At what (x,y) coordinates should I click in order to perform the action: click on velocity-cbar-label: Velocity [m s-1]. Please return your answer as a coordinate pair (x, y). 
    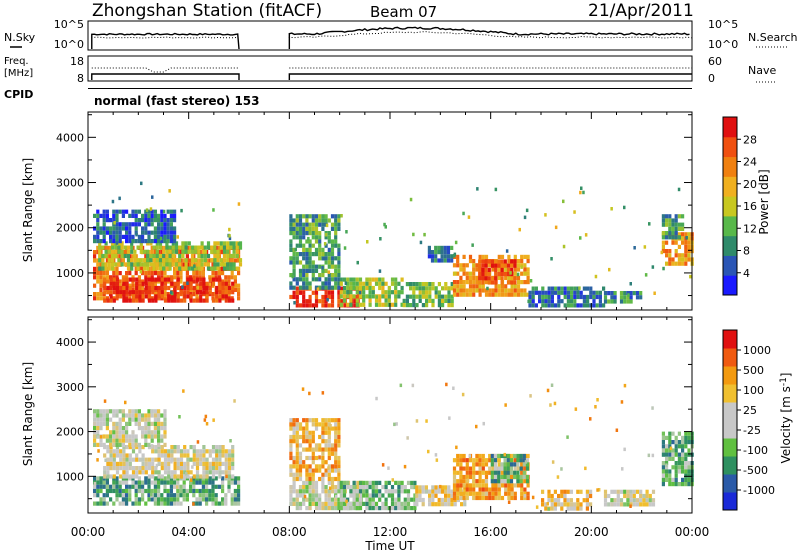
    Looking at the image, I should click on (786, 418).